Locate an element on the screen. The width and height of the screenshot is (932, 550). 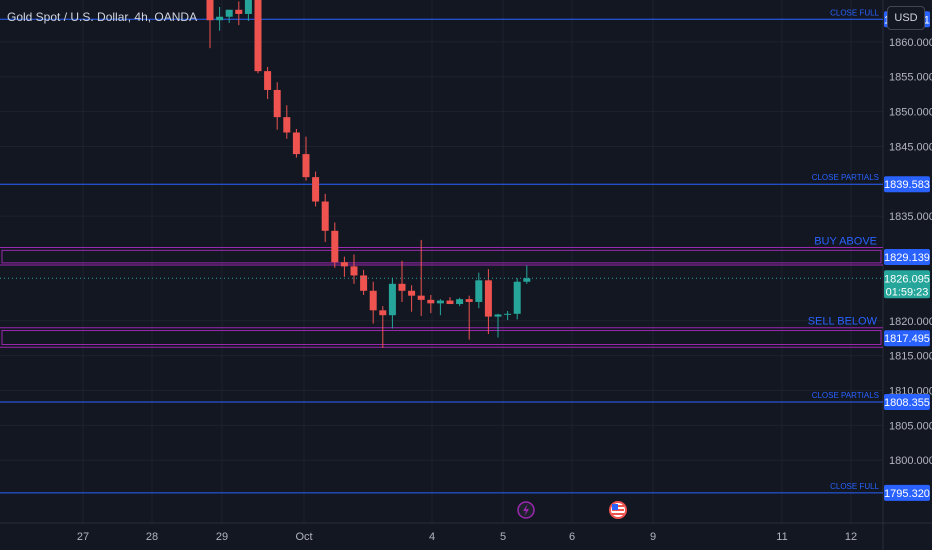
time-tick-label: 27 is located at coordinates (83, 537).